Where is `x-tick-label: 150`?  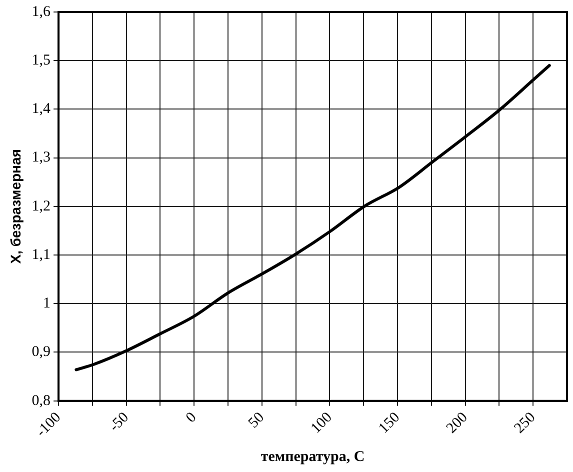 x-tick-label: 150 is located at coordinates (390, 423).